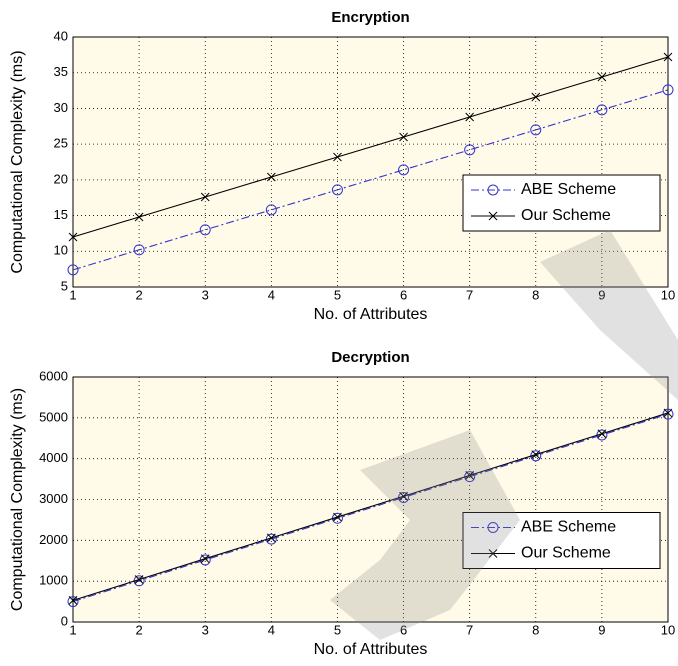  What do you see at coordinates (53, 457) in the screenshot?
I see `y-tick-label: 4000` at bounding box center [53, 457].